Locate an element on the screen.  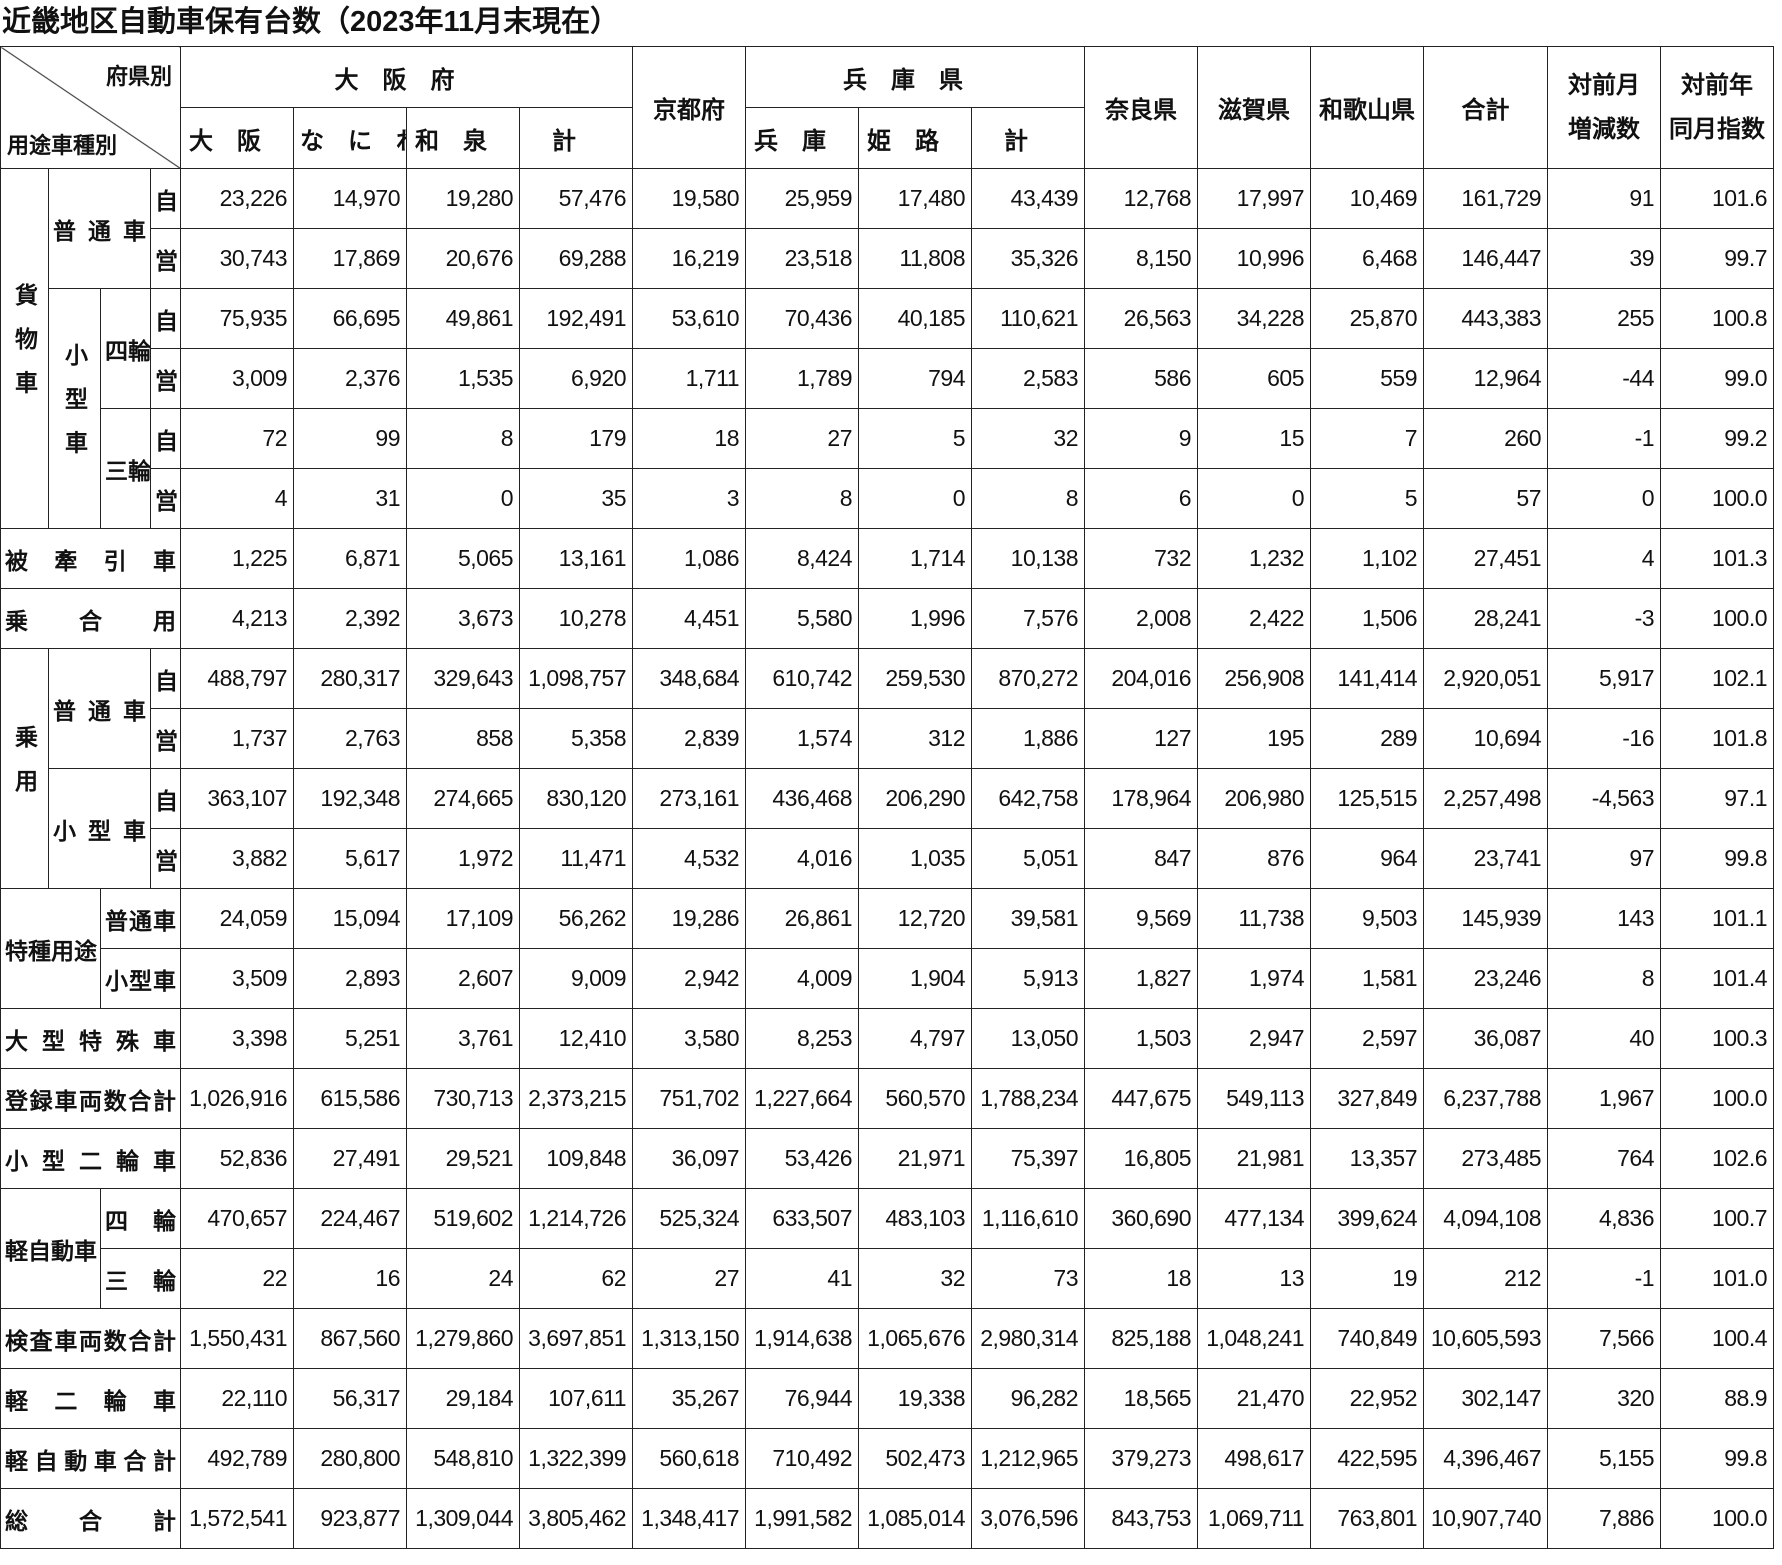
cell-value: 12,720 is located at coordinates (915, 918).